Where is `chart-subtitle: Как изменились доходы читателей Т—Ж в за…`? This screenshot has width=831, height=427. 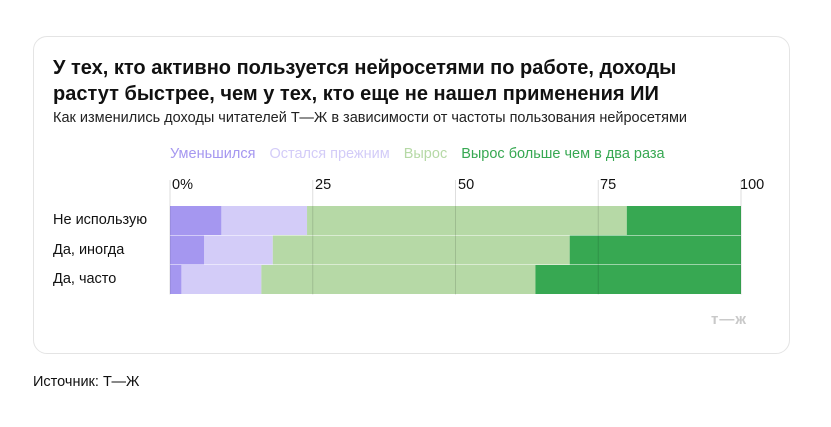 chart-subtitle: Как изменились доходы читателей Т—Ж в за… is located at coordinates (370, 118).